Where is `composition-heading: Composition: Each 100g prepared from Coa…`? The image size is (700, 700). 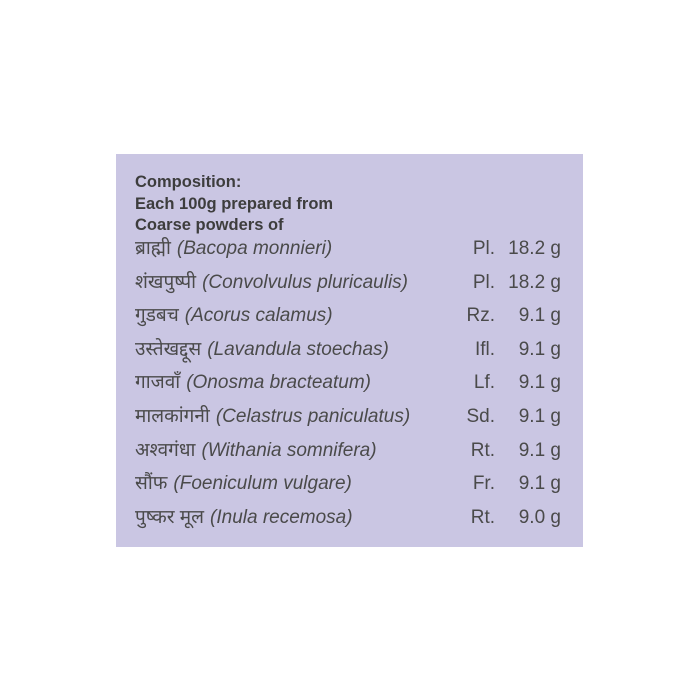 composition-heading: Composition: Each 100g prepared from Coa… is located at coordinates (234, 204).